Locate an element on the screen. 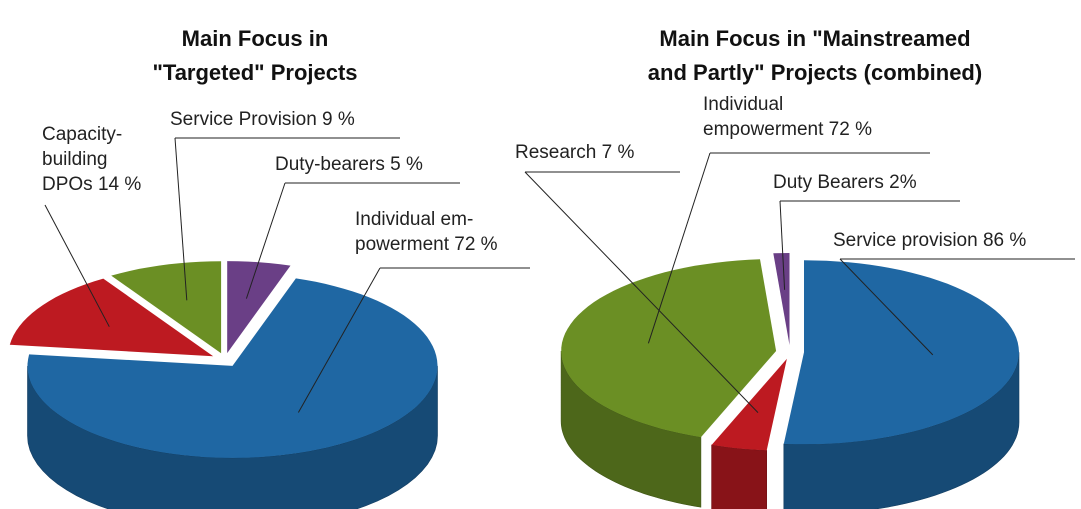  data-label: Individual em-powerment 72 % is located at coordinates (426, 232).